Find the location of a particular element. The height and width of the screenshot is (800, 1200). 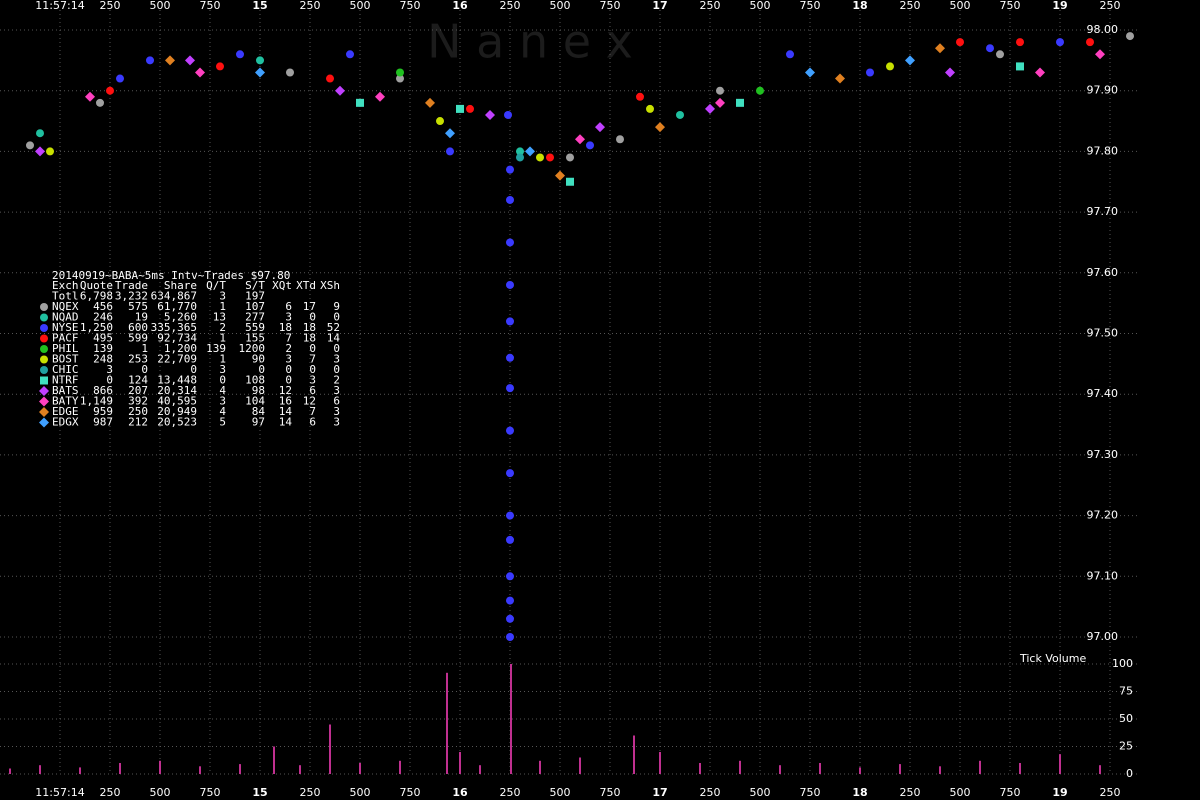

legend-cell: 248 is located at coordinates (103, 359).